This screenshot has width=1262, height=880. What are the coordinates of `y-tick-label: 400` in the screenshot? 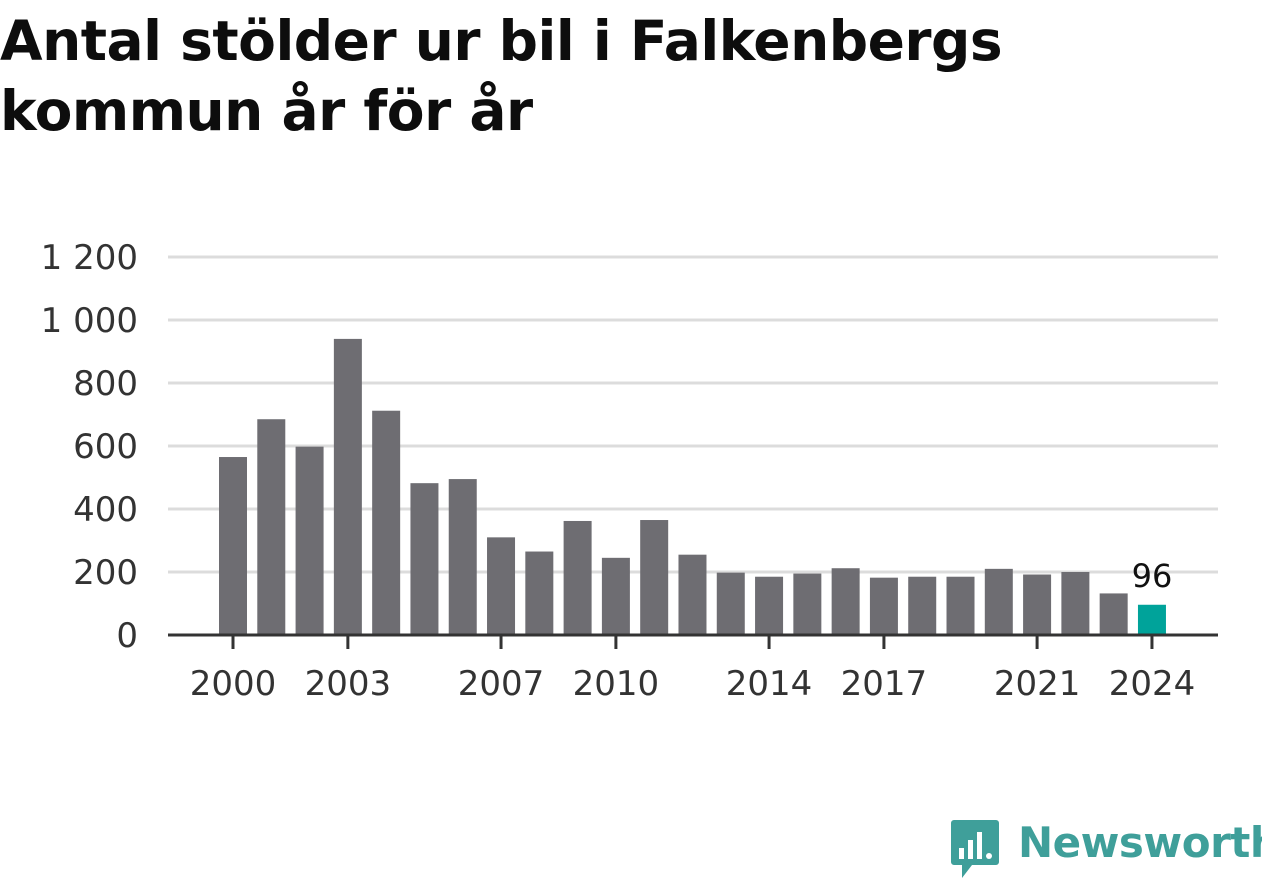 It's located at (105, 510).